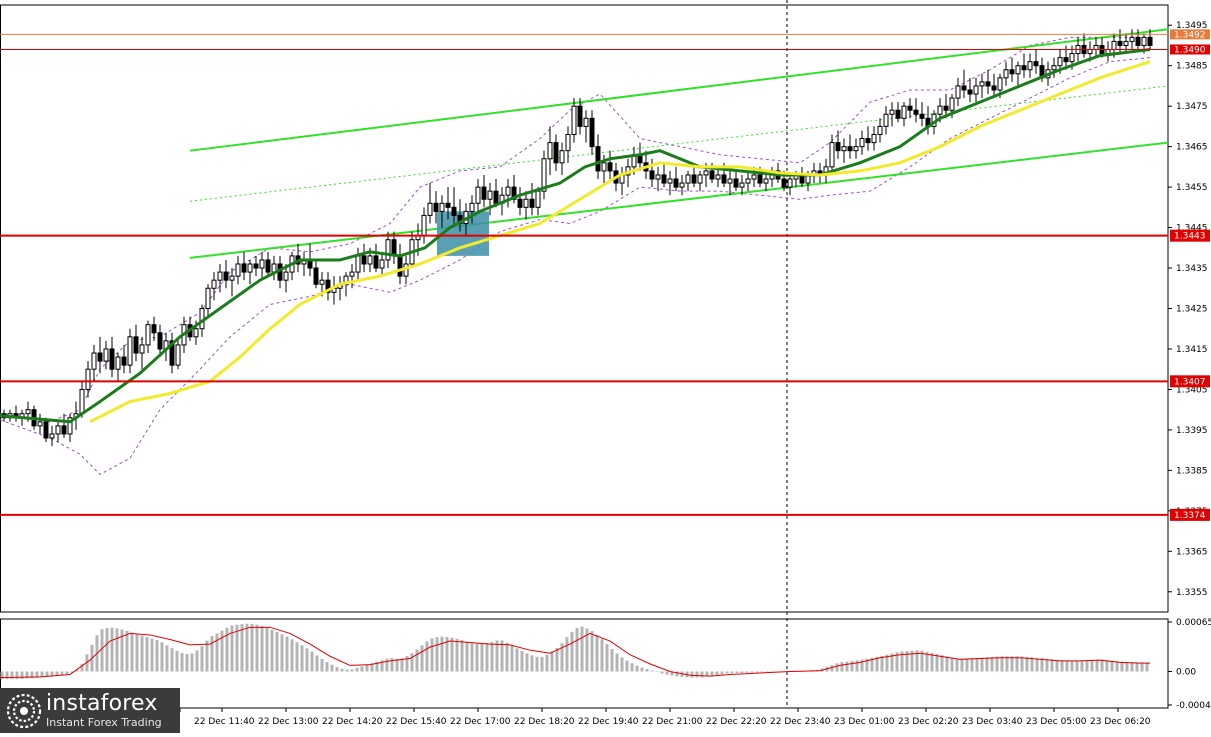 The image size is (1211, 737). What do you see at coordinates (1192, 229) in the screenshot?
I see `price-tick-label: 1.3445` at bounding box center [1192, 229].